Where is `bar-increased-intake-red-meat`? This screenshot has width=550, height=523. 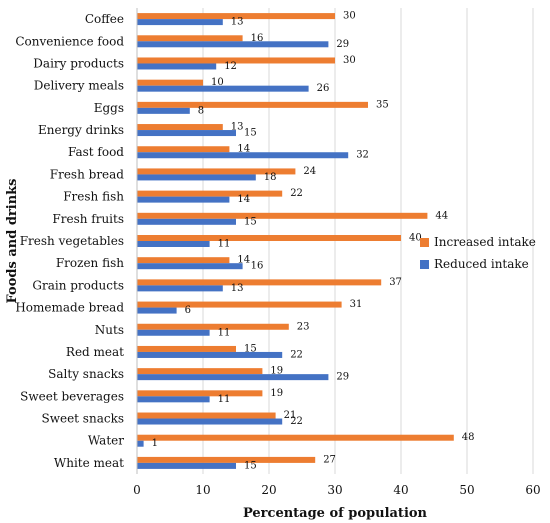 bar-increased-intake-red-meat is located at coordinates (186, 348).